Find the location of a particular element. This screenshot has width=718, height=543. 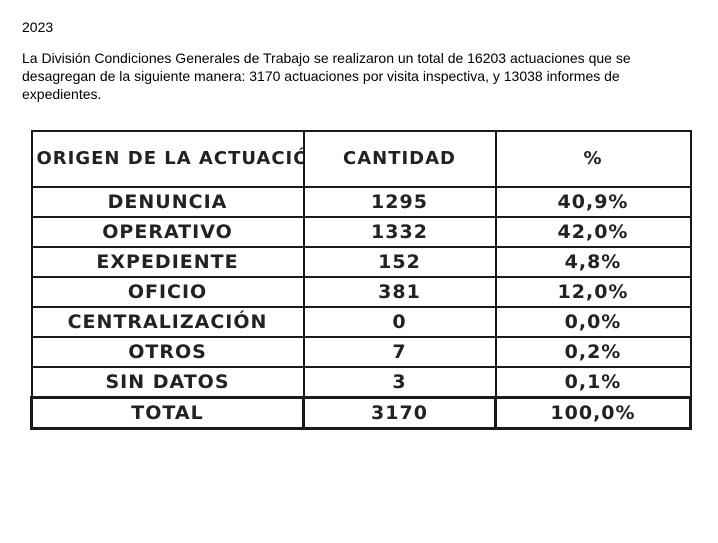

header-quantity: CANTIDAD is located at coordinates (399, 159).